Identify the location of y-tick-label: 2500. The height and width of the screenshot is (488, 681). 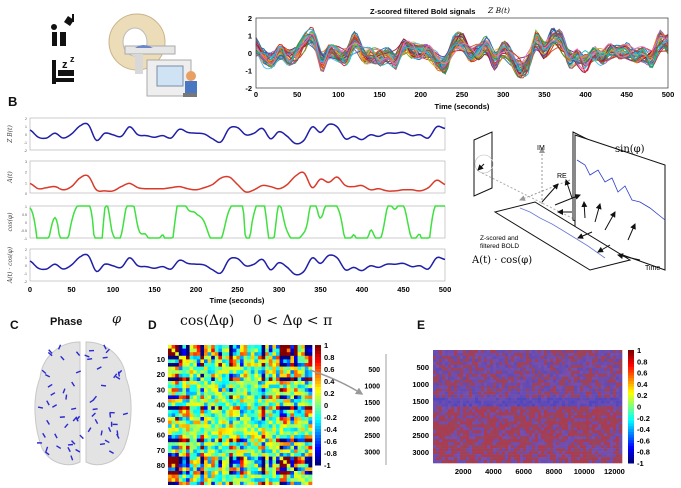
(420, 435).